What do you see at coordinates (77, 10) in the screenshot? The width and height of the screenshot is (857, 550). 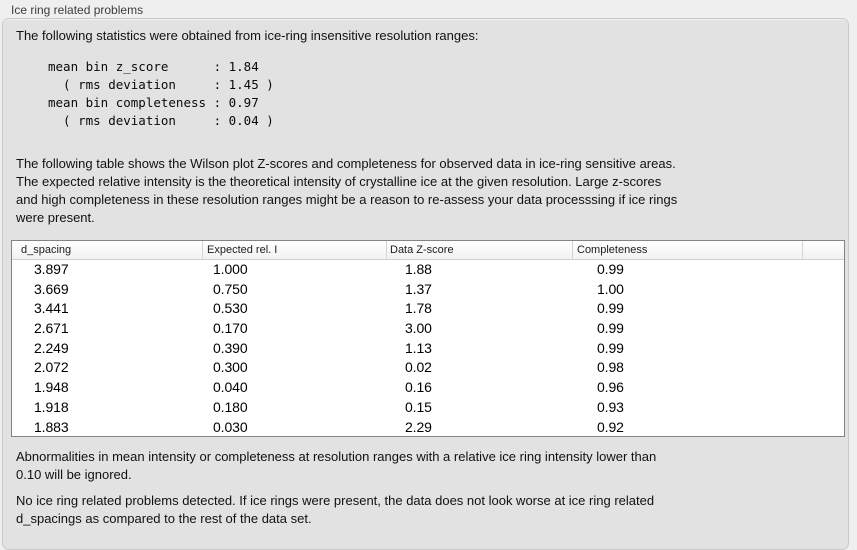 I see `panel-title: Ice ring related problems` at bounding box center [77, 10].